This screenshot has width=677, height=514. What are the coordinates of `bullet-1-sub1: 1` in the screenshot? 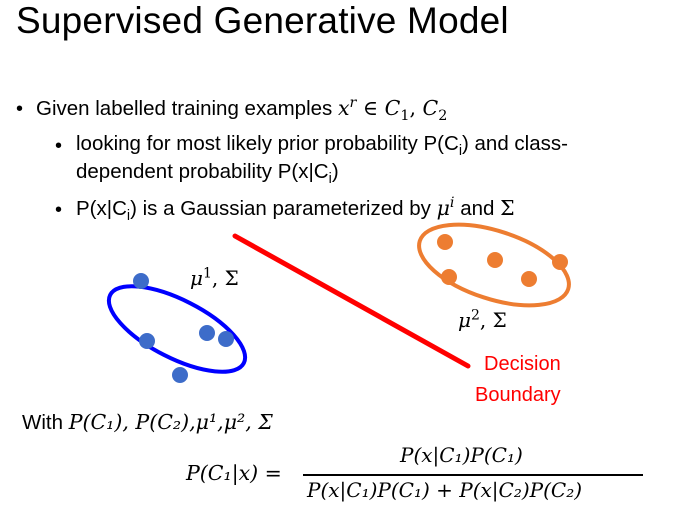 It's located at (405, 116).